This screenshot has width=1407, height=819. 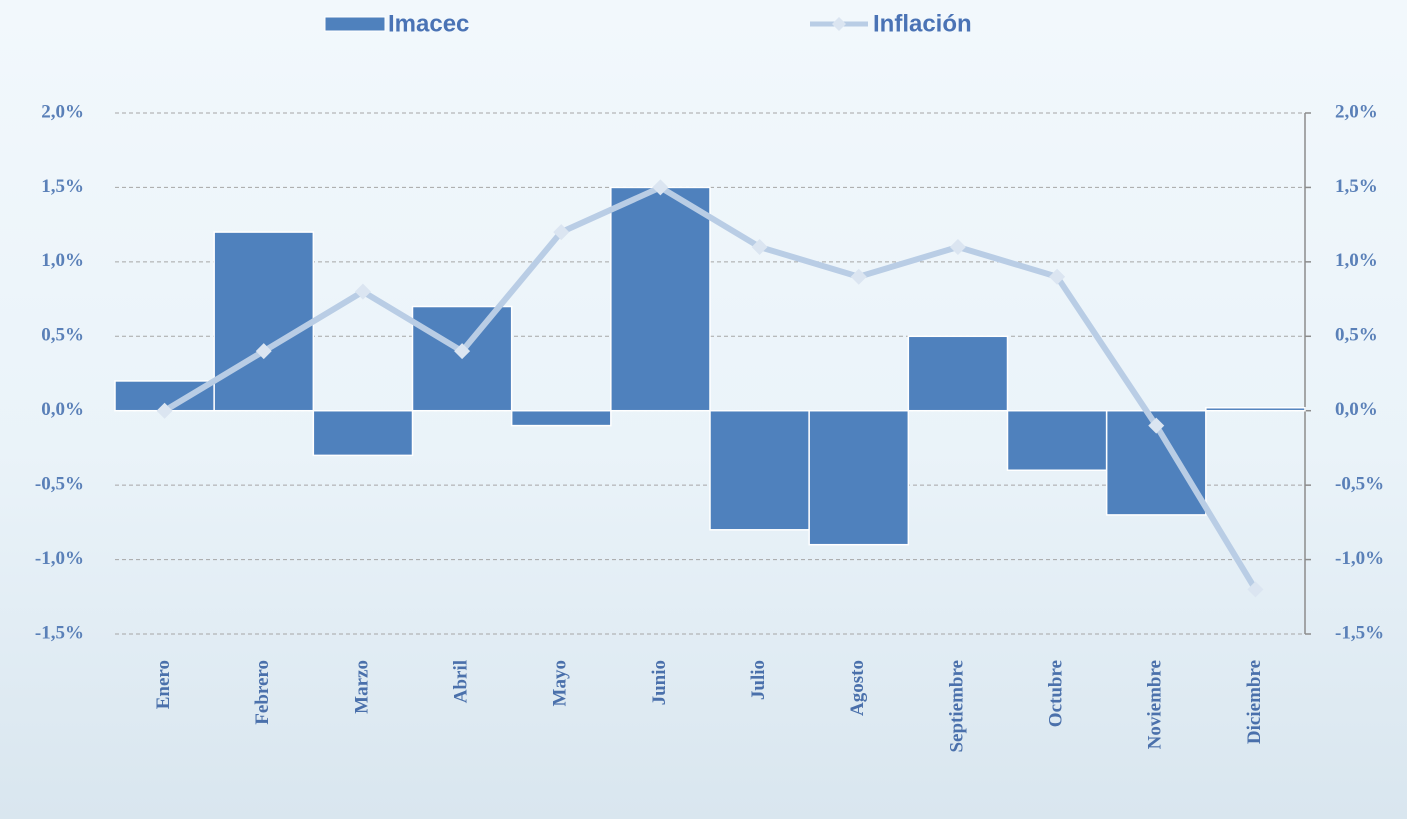 What do you see at coordinates (428, 23) in the screenshot?
I see `legend-label: Imacec` at bounding box center [428, 23].